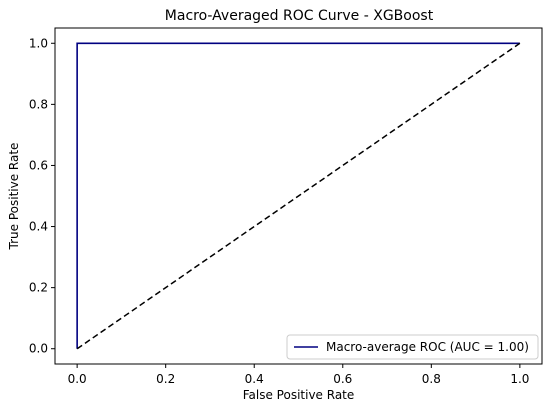 The width and height of the screenshot is (550, 408). What do you see at coordinates (38, 227) in the screenshot?
I see `y-tick-label: 0.4` at bounding box center [38, 227].